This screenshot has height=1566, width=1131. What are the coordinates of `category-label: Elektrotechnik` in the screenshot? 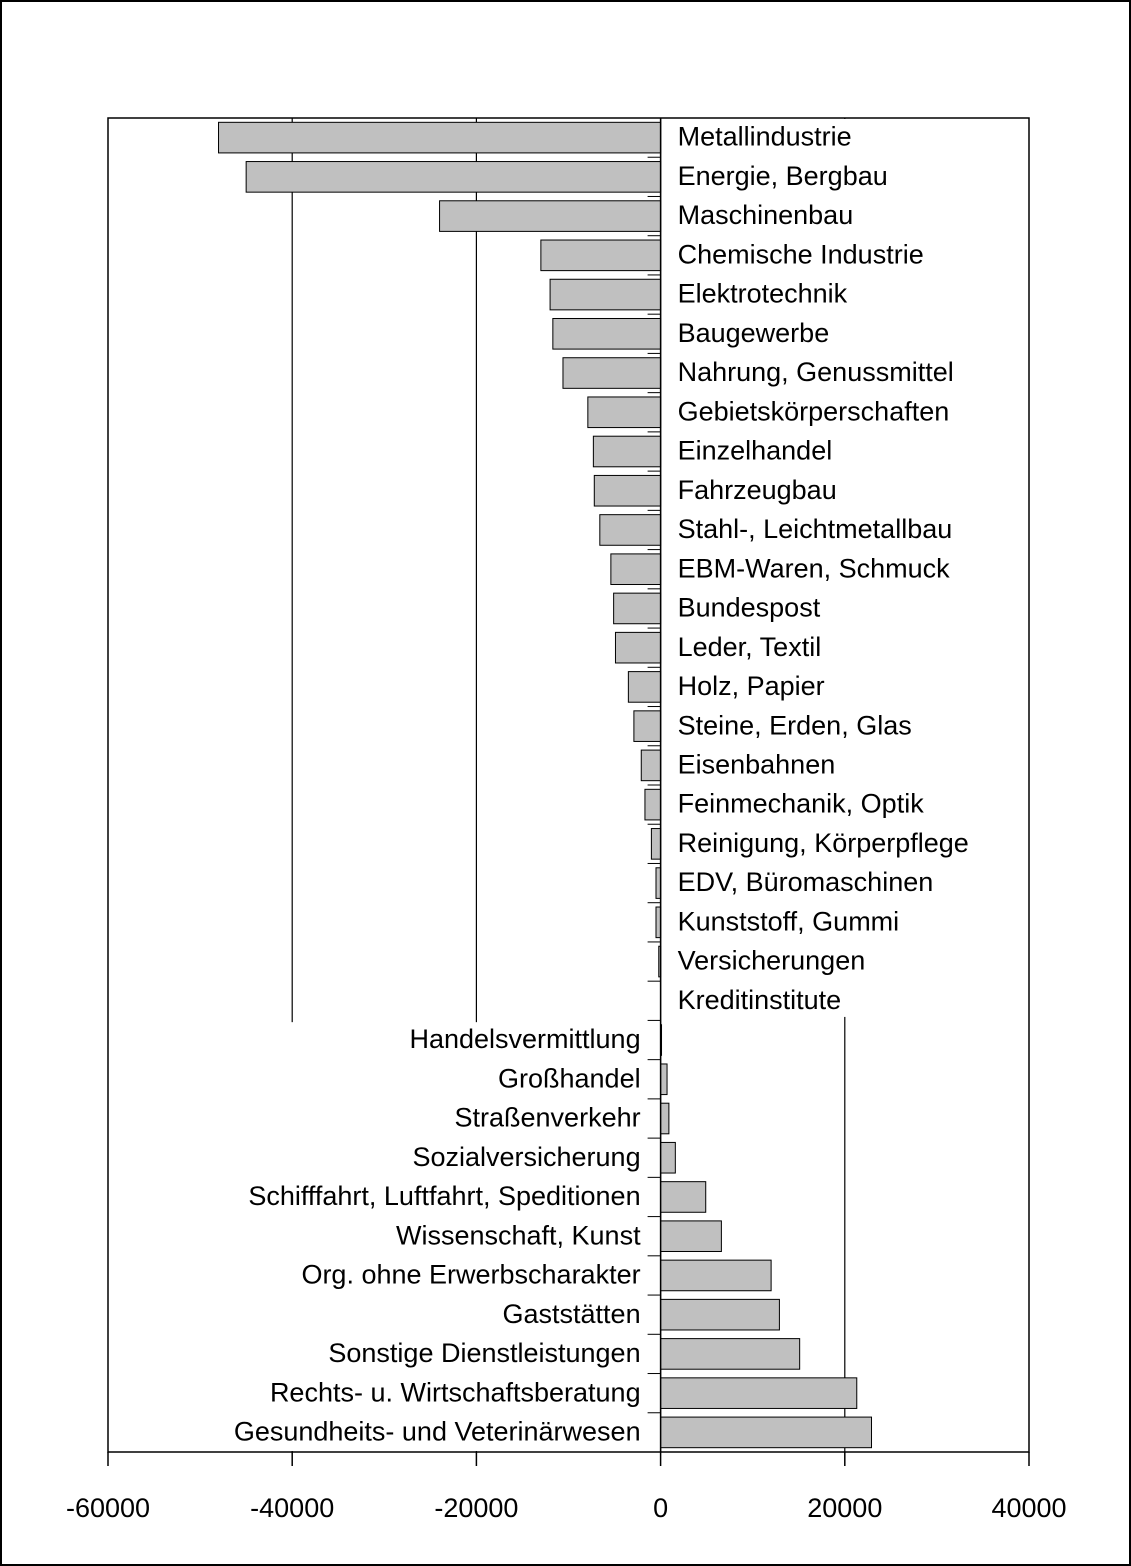 It's located at (763, 294).